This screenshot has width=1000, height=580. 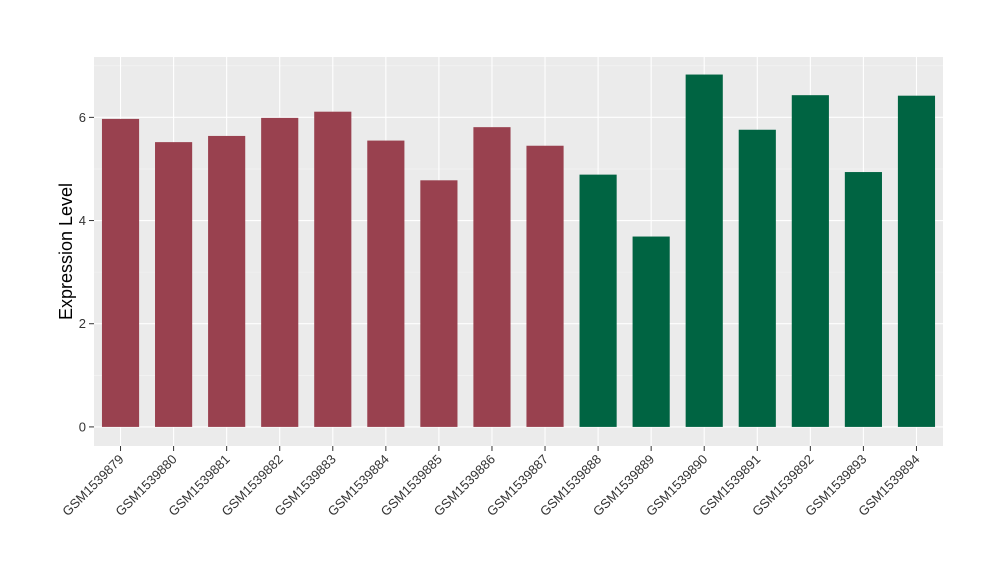 What do you see at coordinates (66, 251) in the screenshot?
I see `y-axis-title: Expression Level` at bounding box center [66, 251].